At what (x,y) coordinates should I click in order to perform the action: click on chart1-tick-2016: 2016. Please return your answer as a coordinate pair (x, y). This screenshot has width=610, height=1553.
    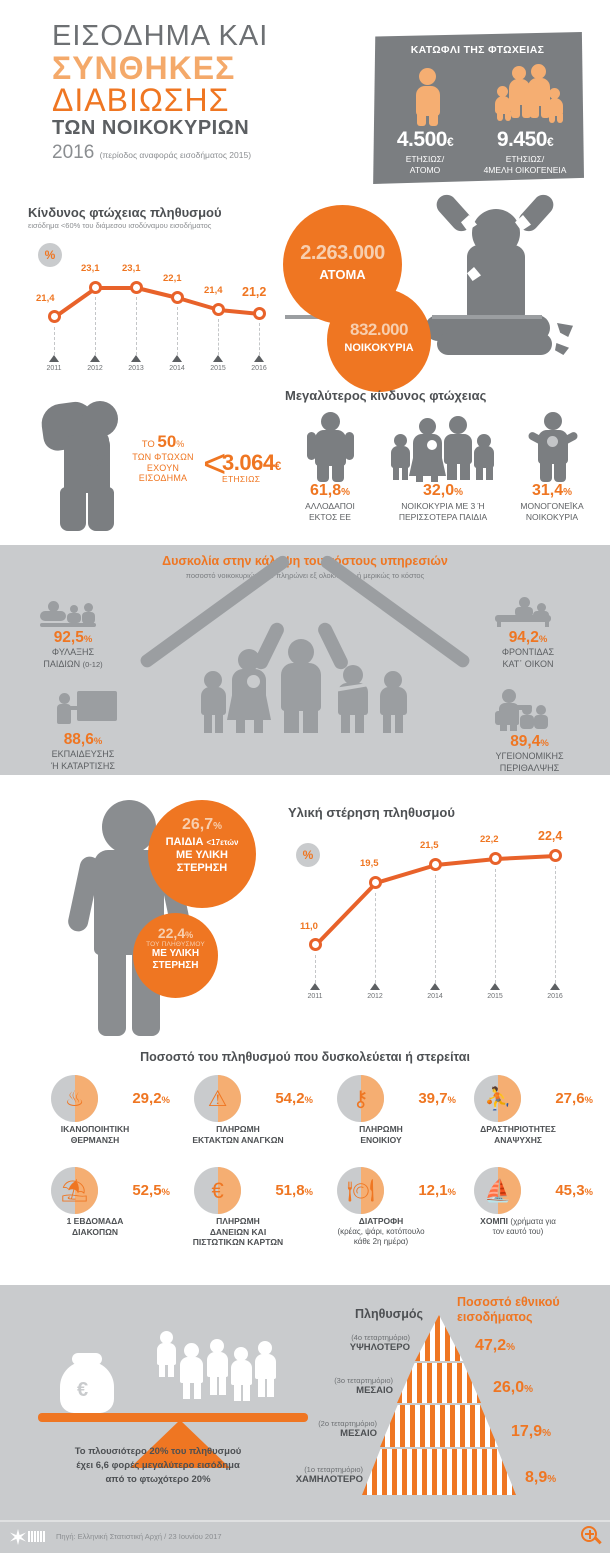
    Looking at the image, I should click on (259, 368).